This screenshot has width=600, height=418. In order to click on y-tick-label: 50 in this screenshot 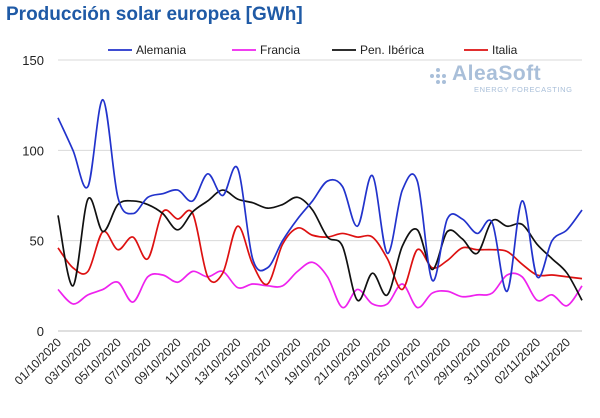, I will do `click(37, 241)`.